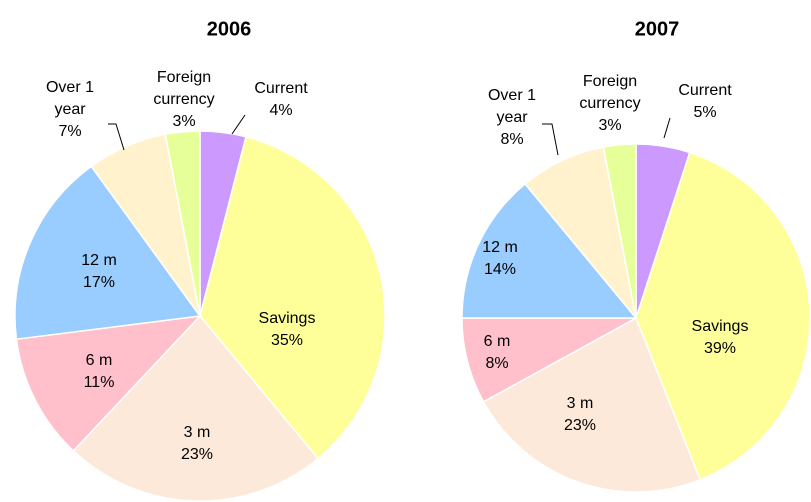 This screenshot has width=811, height=502. What do you see at coordinates (497, 353) in the screenshot?
I see `slice-label: 6 m 8%` at bounding box center [497, 353].